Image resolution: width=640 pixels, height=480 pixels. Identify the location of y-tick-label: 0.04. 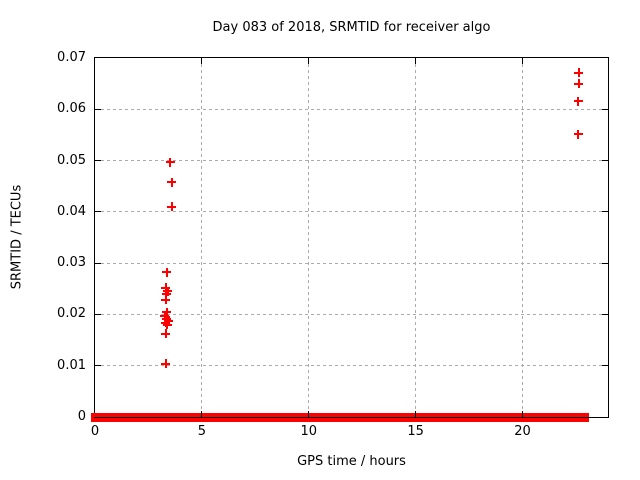
(71, 211).